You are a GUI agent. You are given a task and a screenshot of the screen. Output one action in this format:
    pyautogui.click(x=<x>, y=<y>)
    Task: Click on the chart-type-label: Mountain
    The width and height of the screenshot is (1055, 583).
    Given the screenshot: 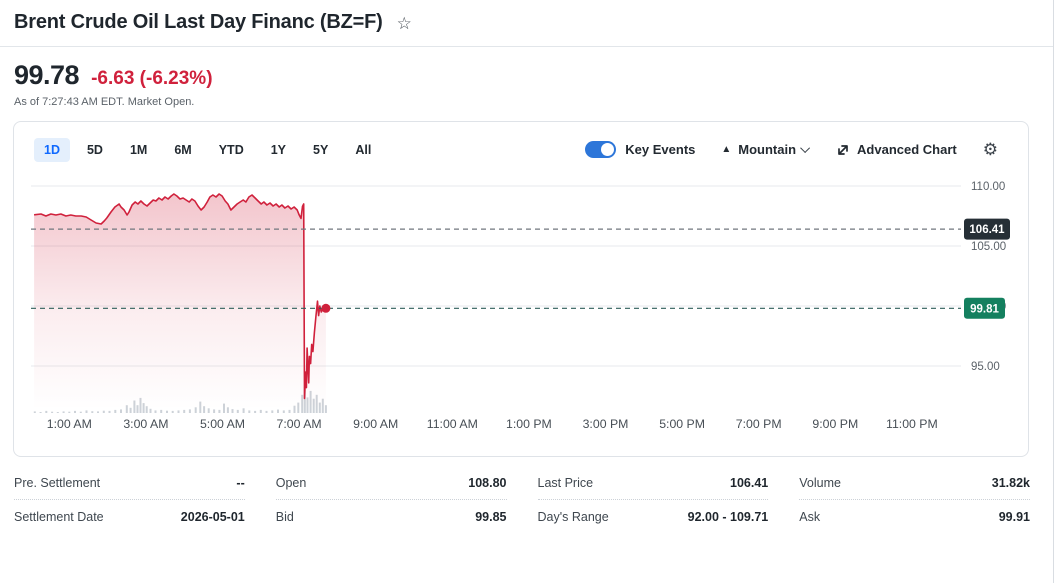 What is the action you would take?
    pyautogui.click(x=767, y=149)
    